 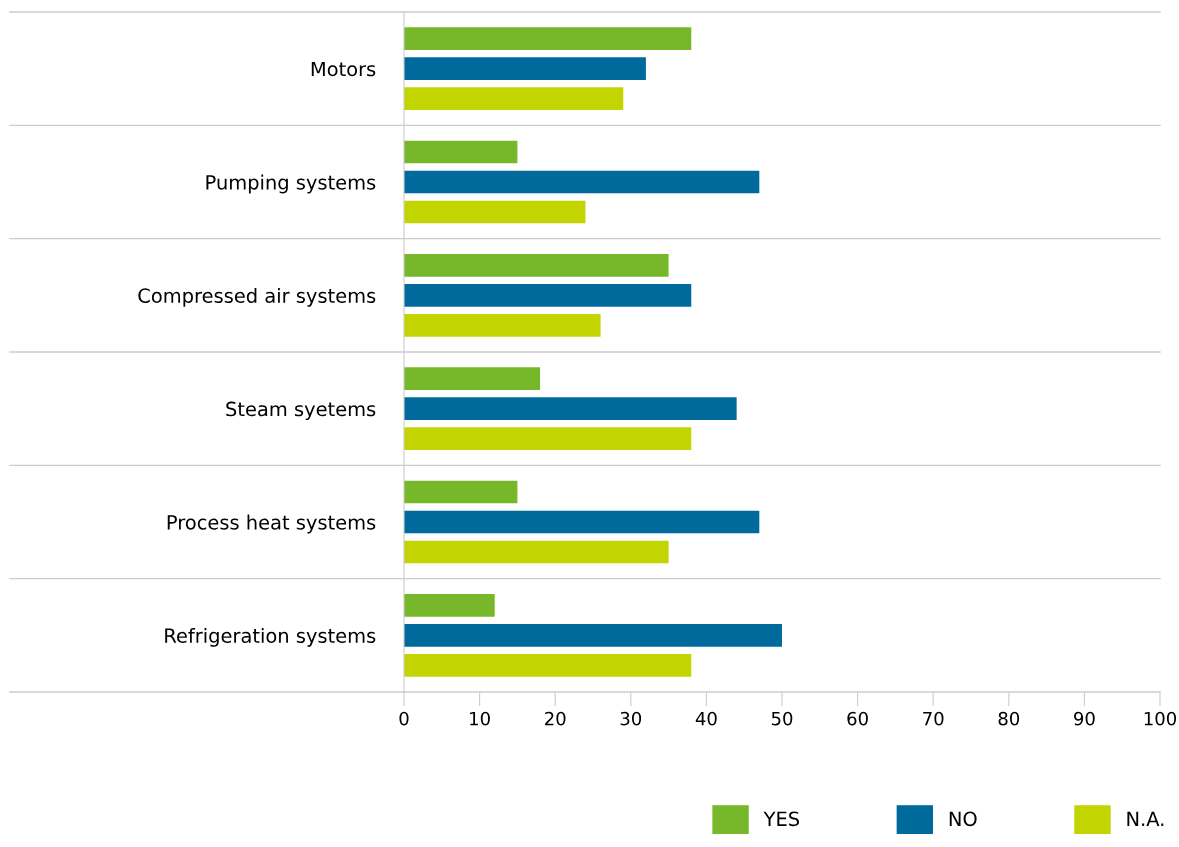 I want to click on y-tick-label: Compressed air systems, so click(x=257, y=297).